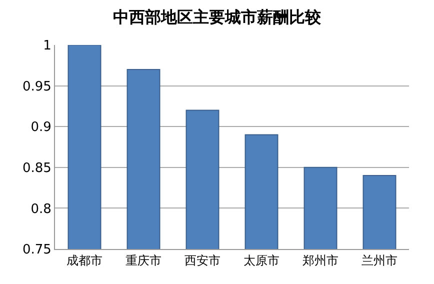 The height and width of the screenshot is (284, 434). Describe the element at coordinates (47, 46) in the screenshot. I see `y-tick-label: 1` at that location.